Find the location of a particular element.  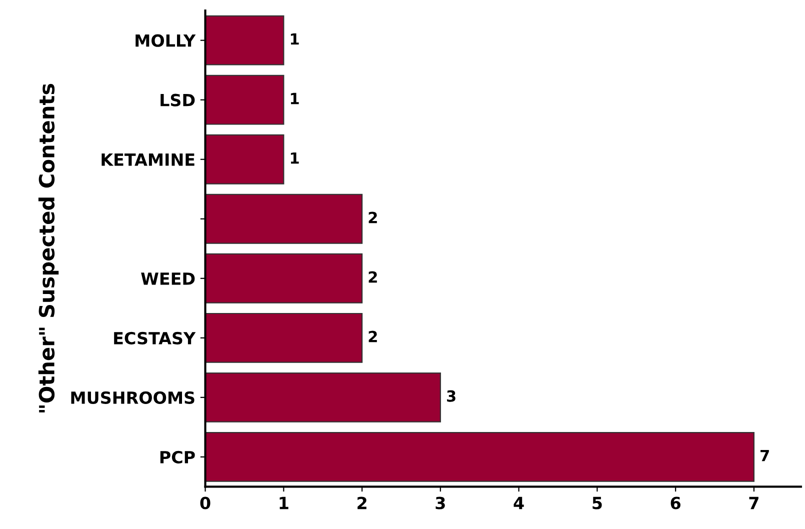

y-tick-label: LSD is located at coordinates (177, 100).